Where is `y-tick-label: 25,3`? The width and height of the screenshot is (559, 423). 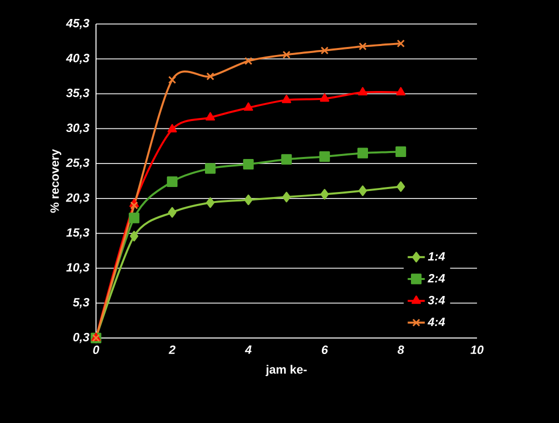
y-tick-label: 25,3 is located at coordinates (78, 163).